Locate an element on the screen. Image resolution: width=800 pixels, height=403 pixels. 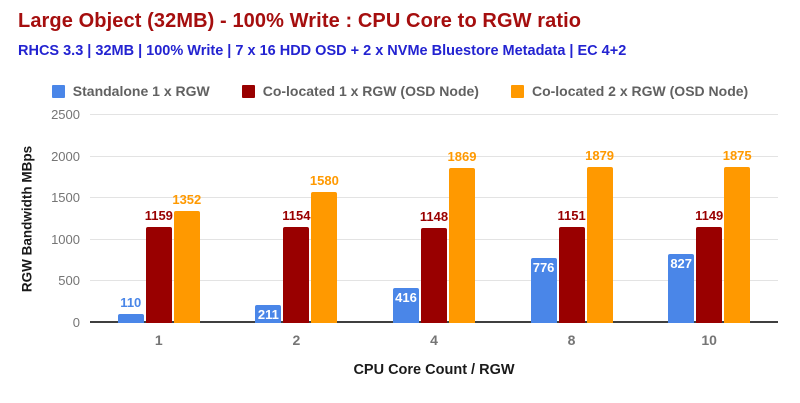
x-tick-label: 8 is located at coordinates (571, 340).